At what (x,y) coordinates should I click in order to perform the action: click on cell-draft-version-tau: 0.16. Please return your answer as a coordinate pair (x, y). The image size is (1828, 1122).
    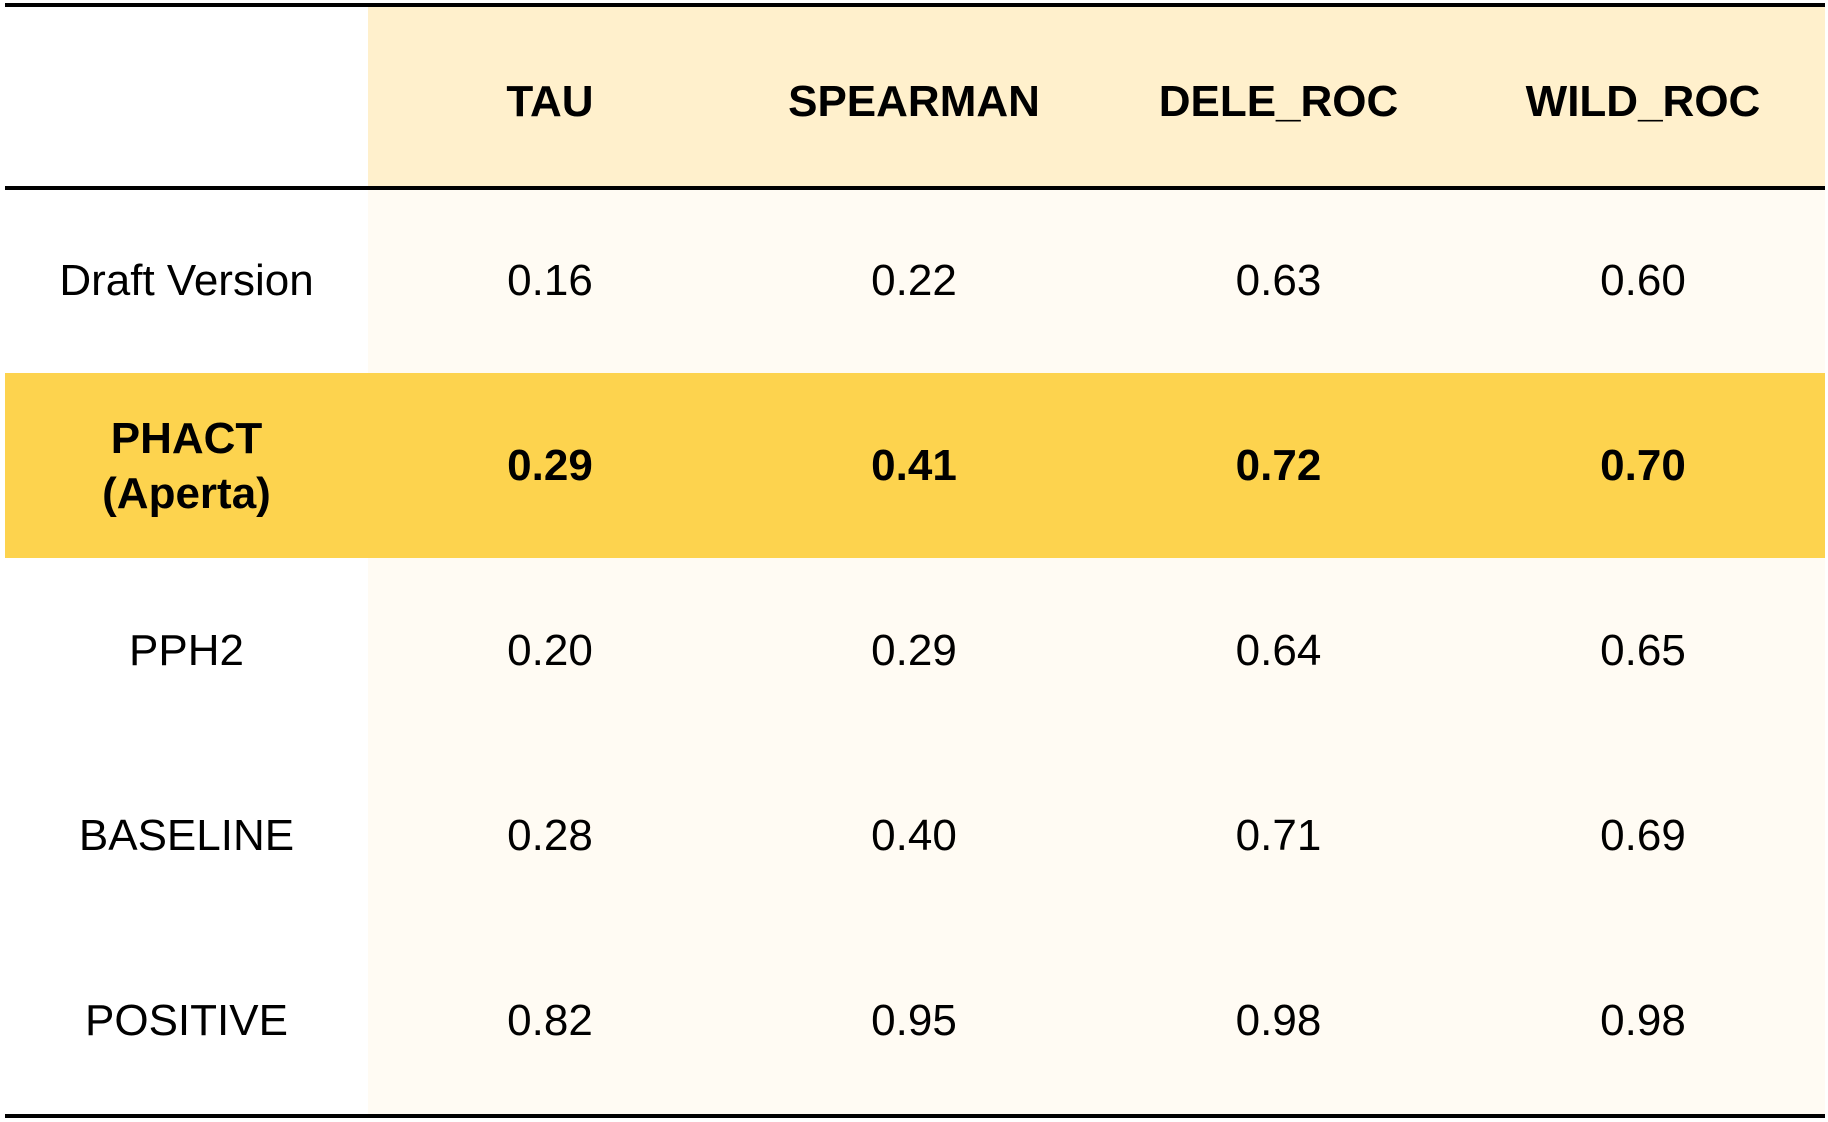
    Looking at the image, I should click on (550, 280).